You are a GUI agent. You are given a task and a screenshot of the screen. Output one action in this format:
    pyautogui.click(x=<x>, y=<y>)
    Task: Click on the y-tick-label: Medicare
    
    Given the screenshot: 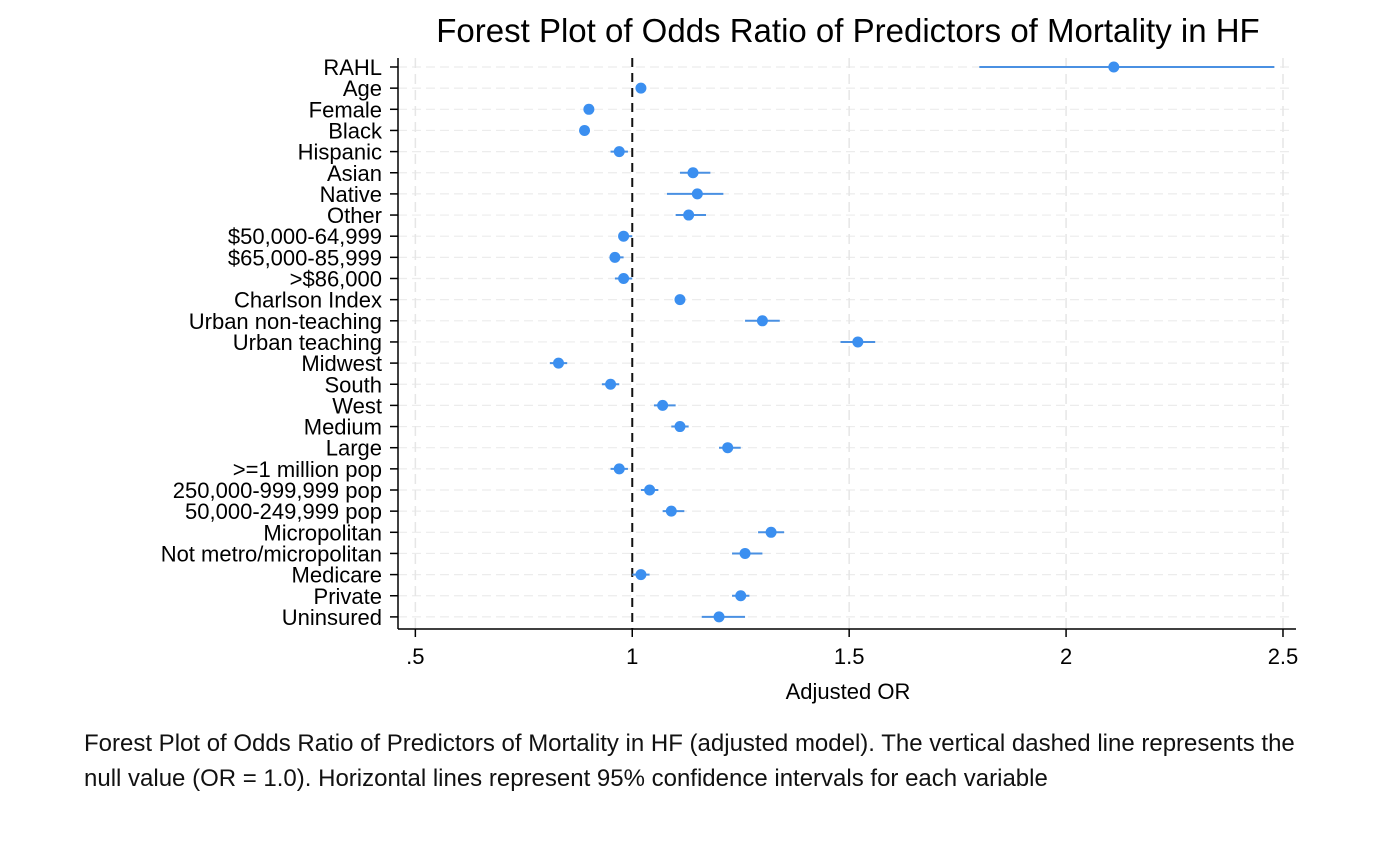 What is the action you would take?
    pyautogui.click(x=337, y=575)
    